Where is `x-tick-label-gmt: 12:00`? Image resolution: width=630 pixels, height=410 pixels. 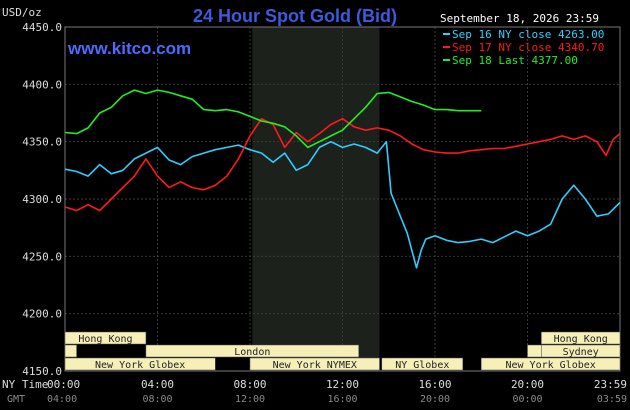
x-tick-label-gmt: 12:00 is located at coordinates (250, 399).